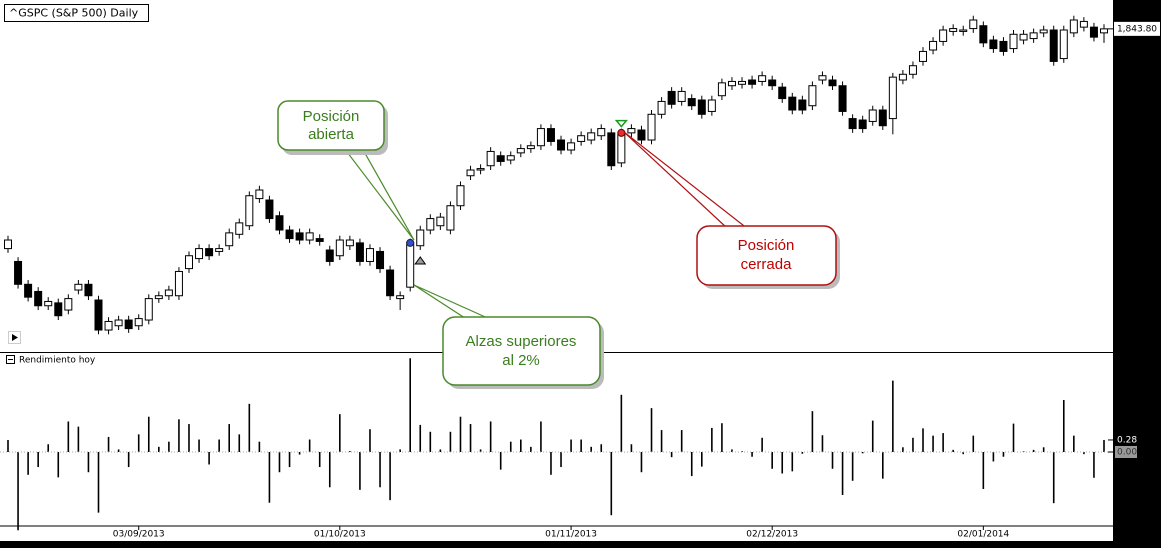  Describe the element at coordinates (521, 360) in the screenshot. I see `callout-text: al 2%` at that location.